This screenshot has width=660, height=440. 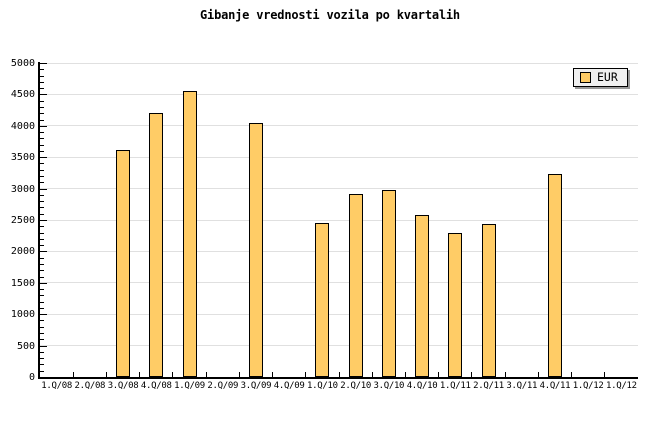 What do you see at coordinates (600, 77) in the screenshot?
I see `legend: EUR` at bounding box center [600, 77].